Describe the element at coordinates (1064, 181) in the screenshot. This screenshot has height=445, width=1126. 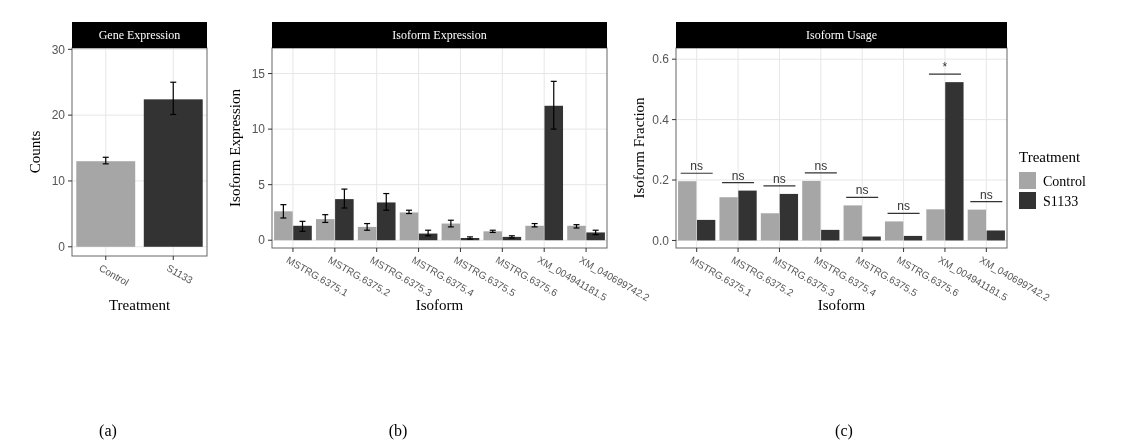
I see `legend-label: Control` at that location.